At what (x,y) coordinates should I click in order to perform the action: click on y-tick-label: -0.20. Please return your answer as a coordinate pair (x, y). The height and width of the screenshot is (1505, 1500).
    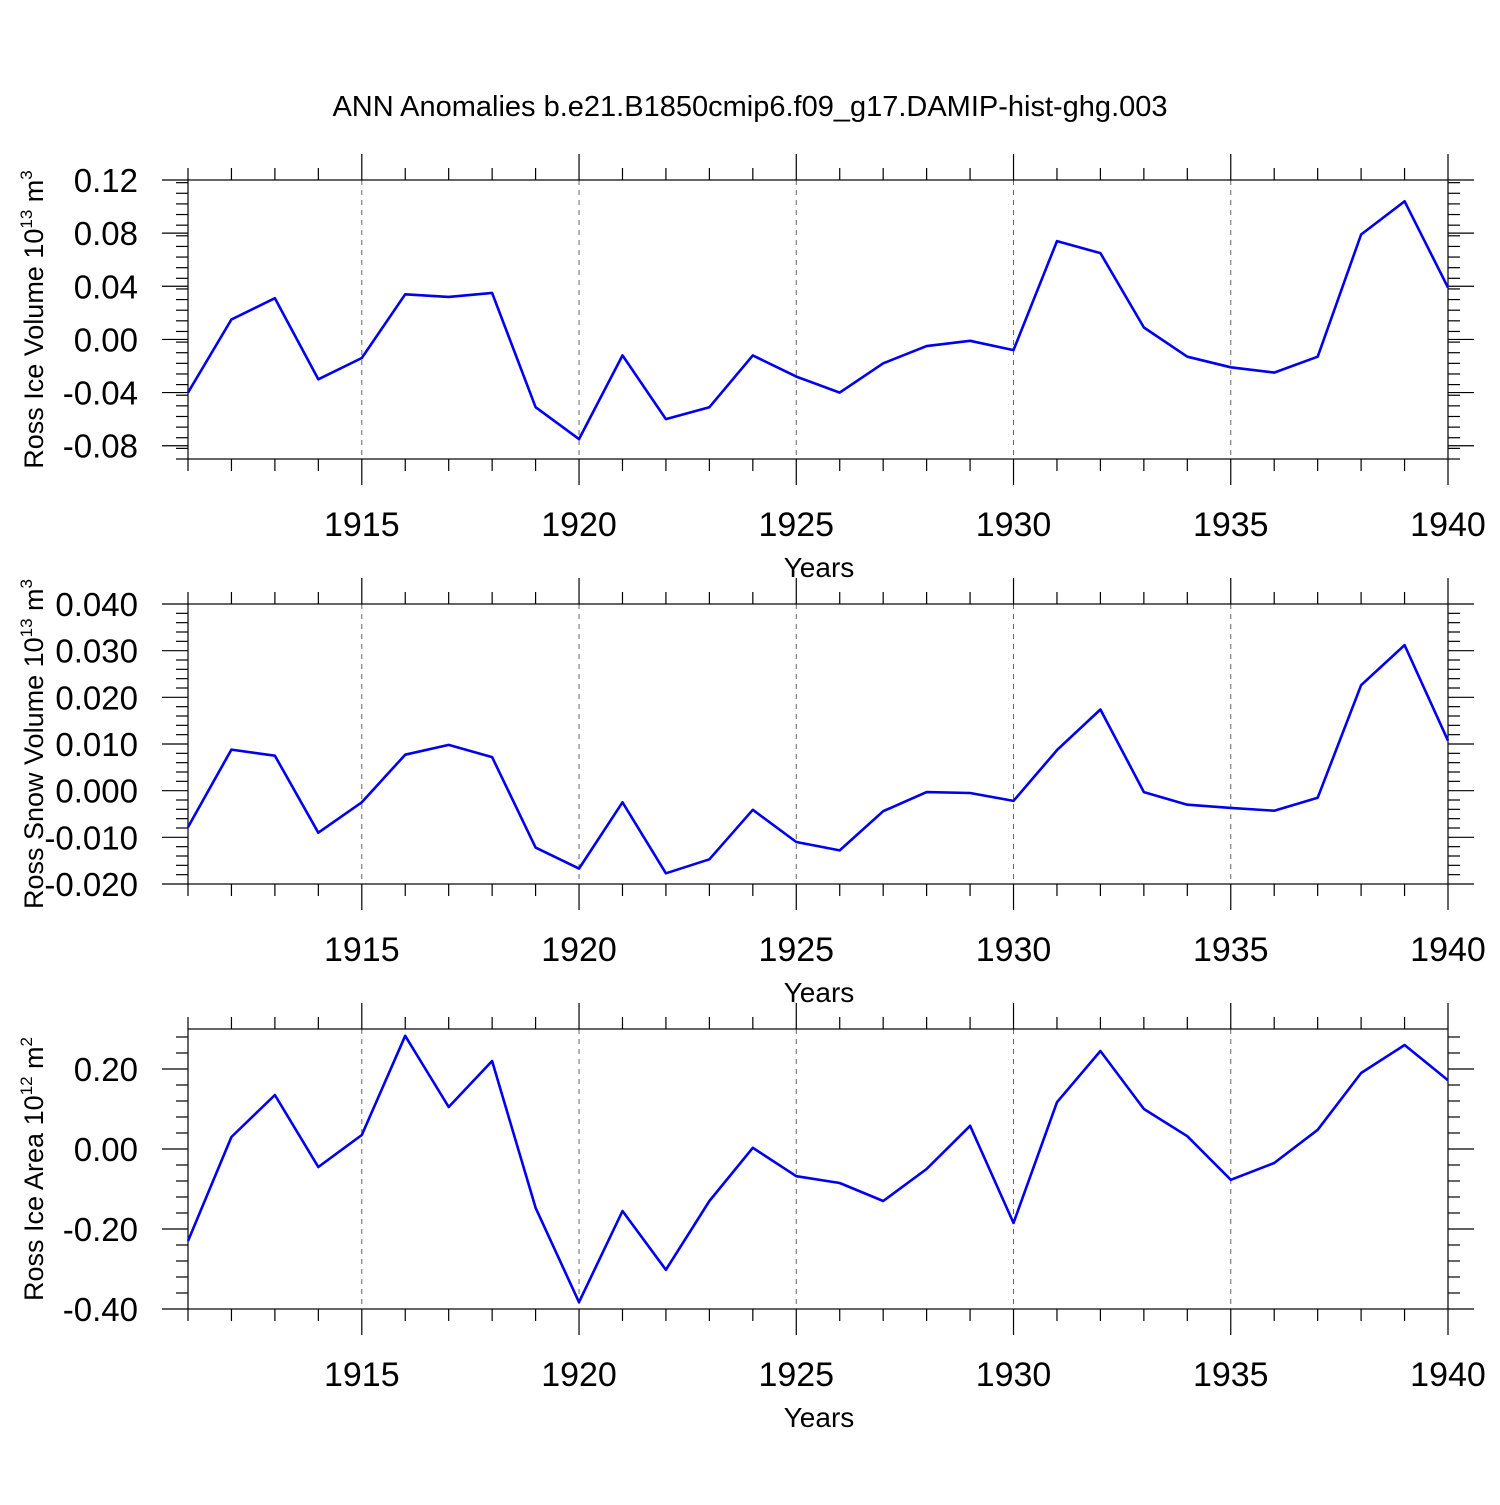
    Looking at the image, I should click on (100, 1229).